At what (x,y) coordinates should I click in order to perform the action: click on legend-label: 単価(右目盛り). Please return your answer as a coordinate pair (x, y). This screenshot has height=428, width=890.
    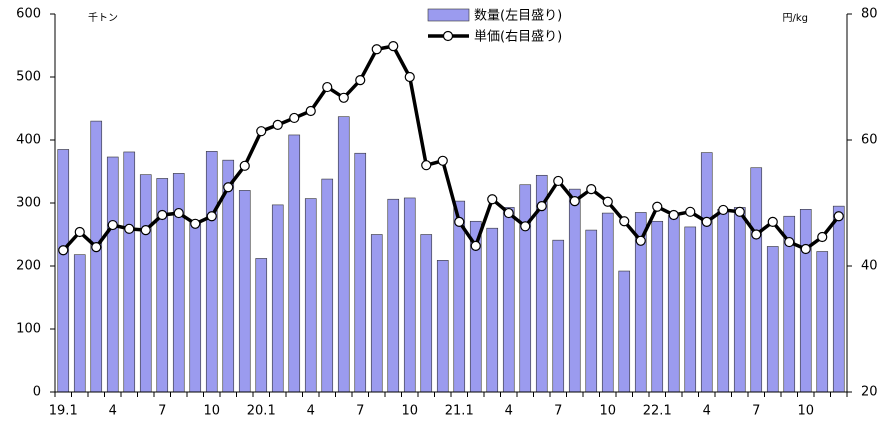
    Looking at the image, I should click on (518, 37).